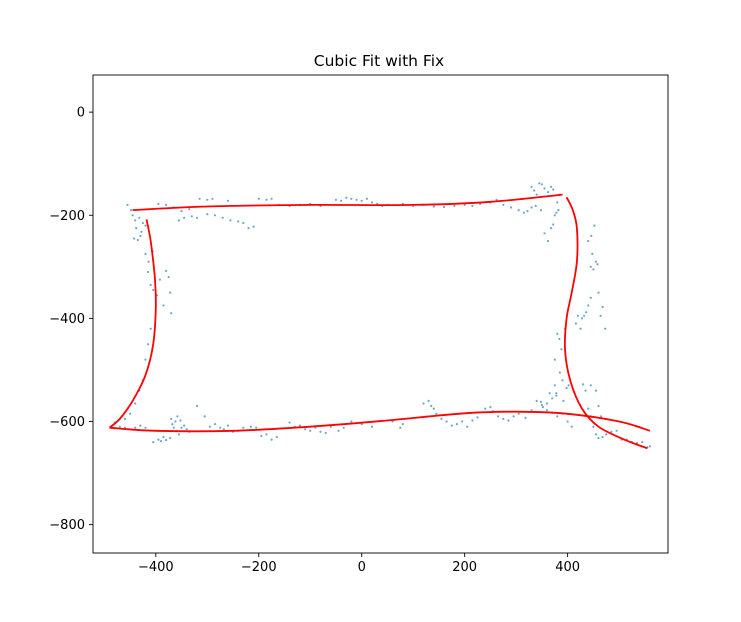 The width and height of the screenshot is (741, 622). Describe the element at coordinates (259, 567) in the screenshot. I see `x-tick-label: −200` at that location.